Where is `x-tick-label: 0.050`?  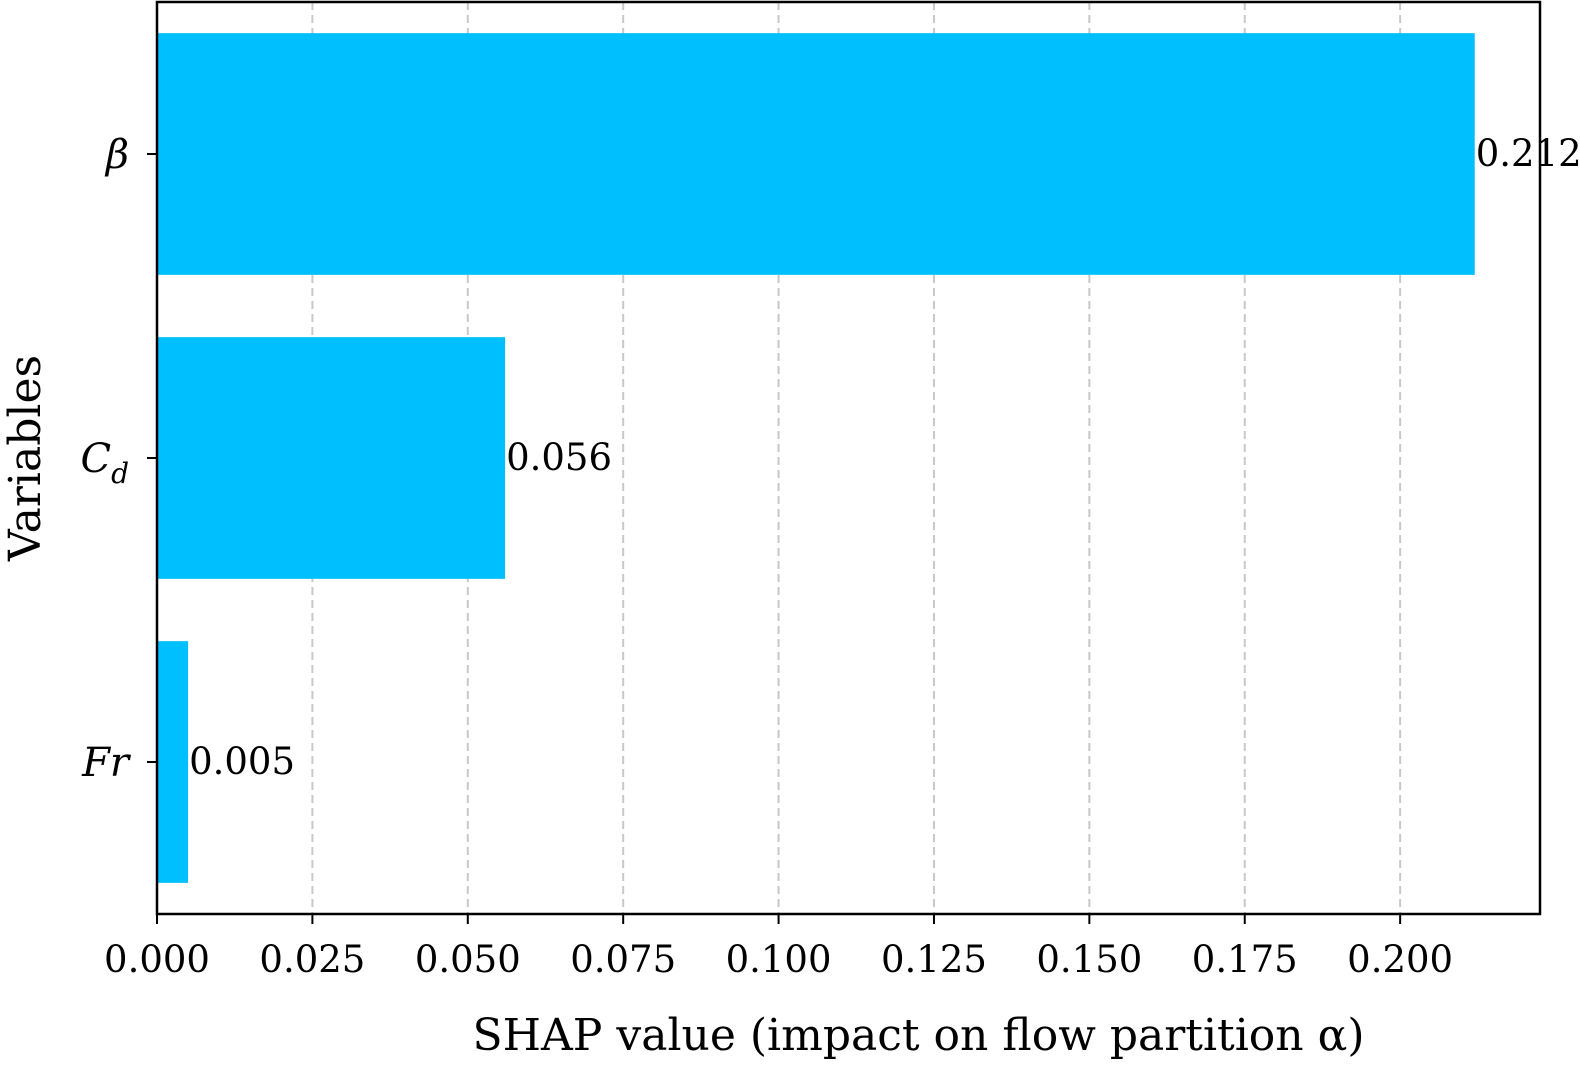
x-tick-label: 0.050 is located at coordinates (468, 959).